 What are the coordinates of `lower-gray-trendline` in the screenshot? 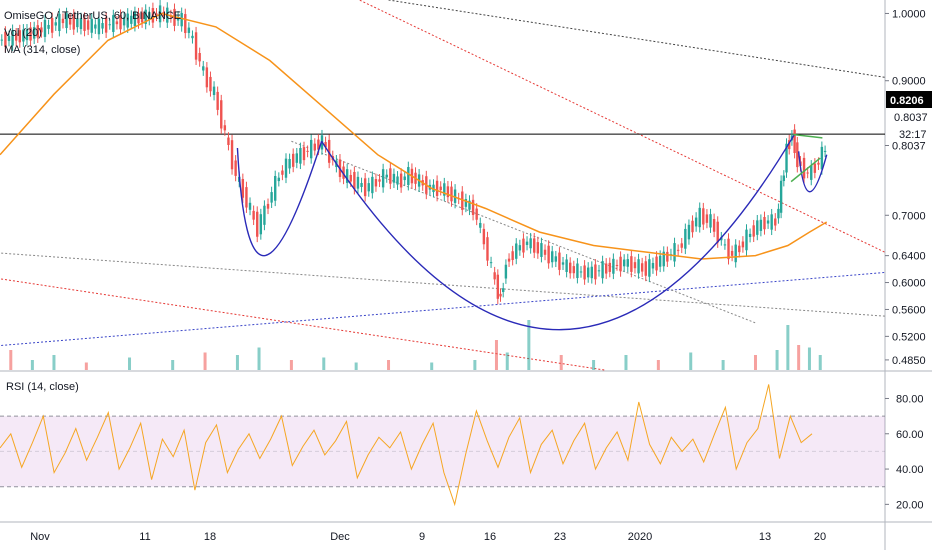 It's located at (443, 284).